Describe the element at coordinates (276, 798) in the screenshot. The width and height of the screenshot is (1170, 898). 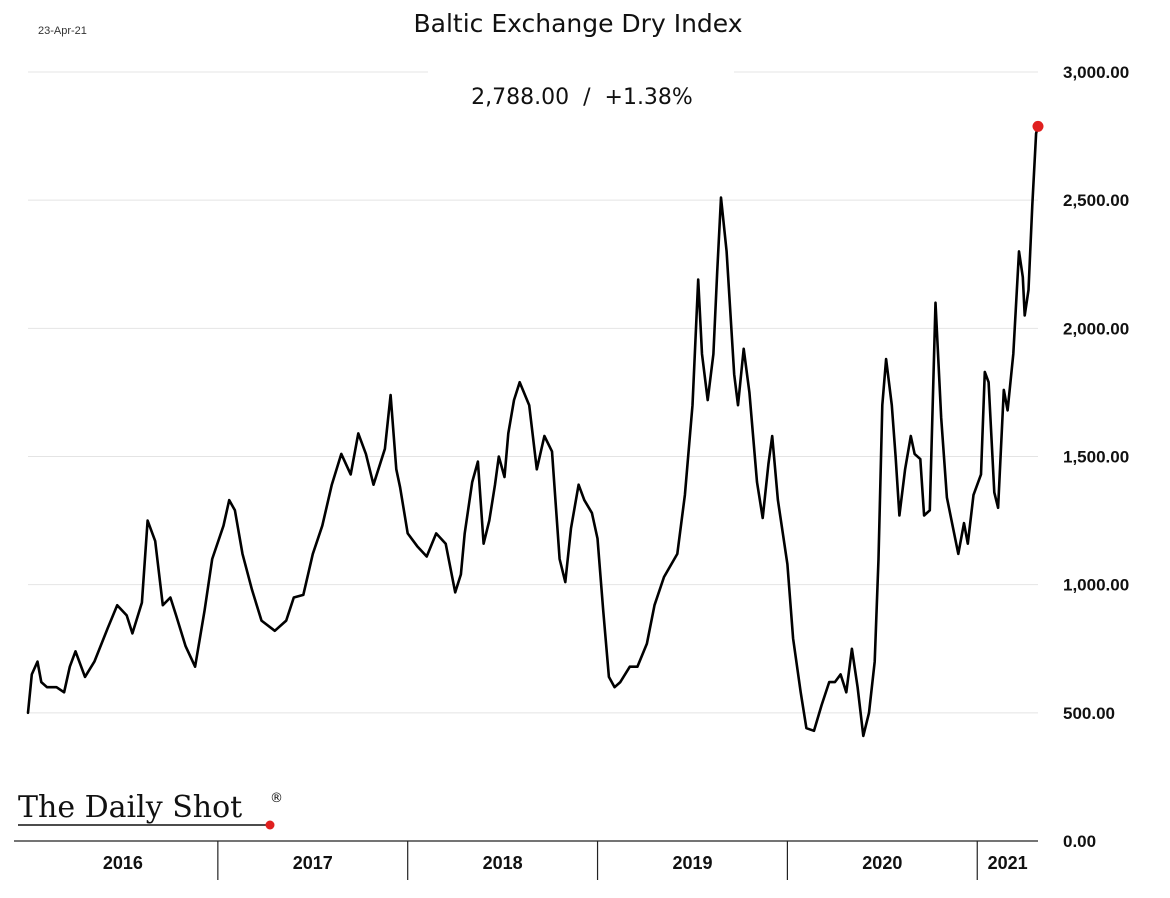
I see `logo-registered-mark: ®` at that location.